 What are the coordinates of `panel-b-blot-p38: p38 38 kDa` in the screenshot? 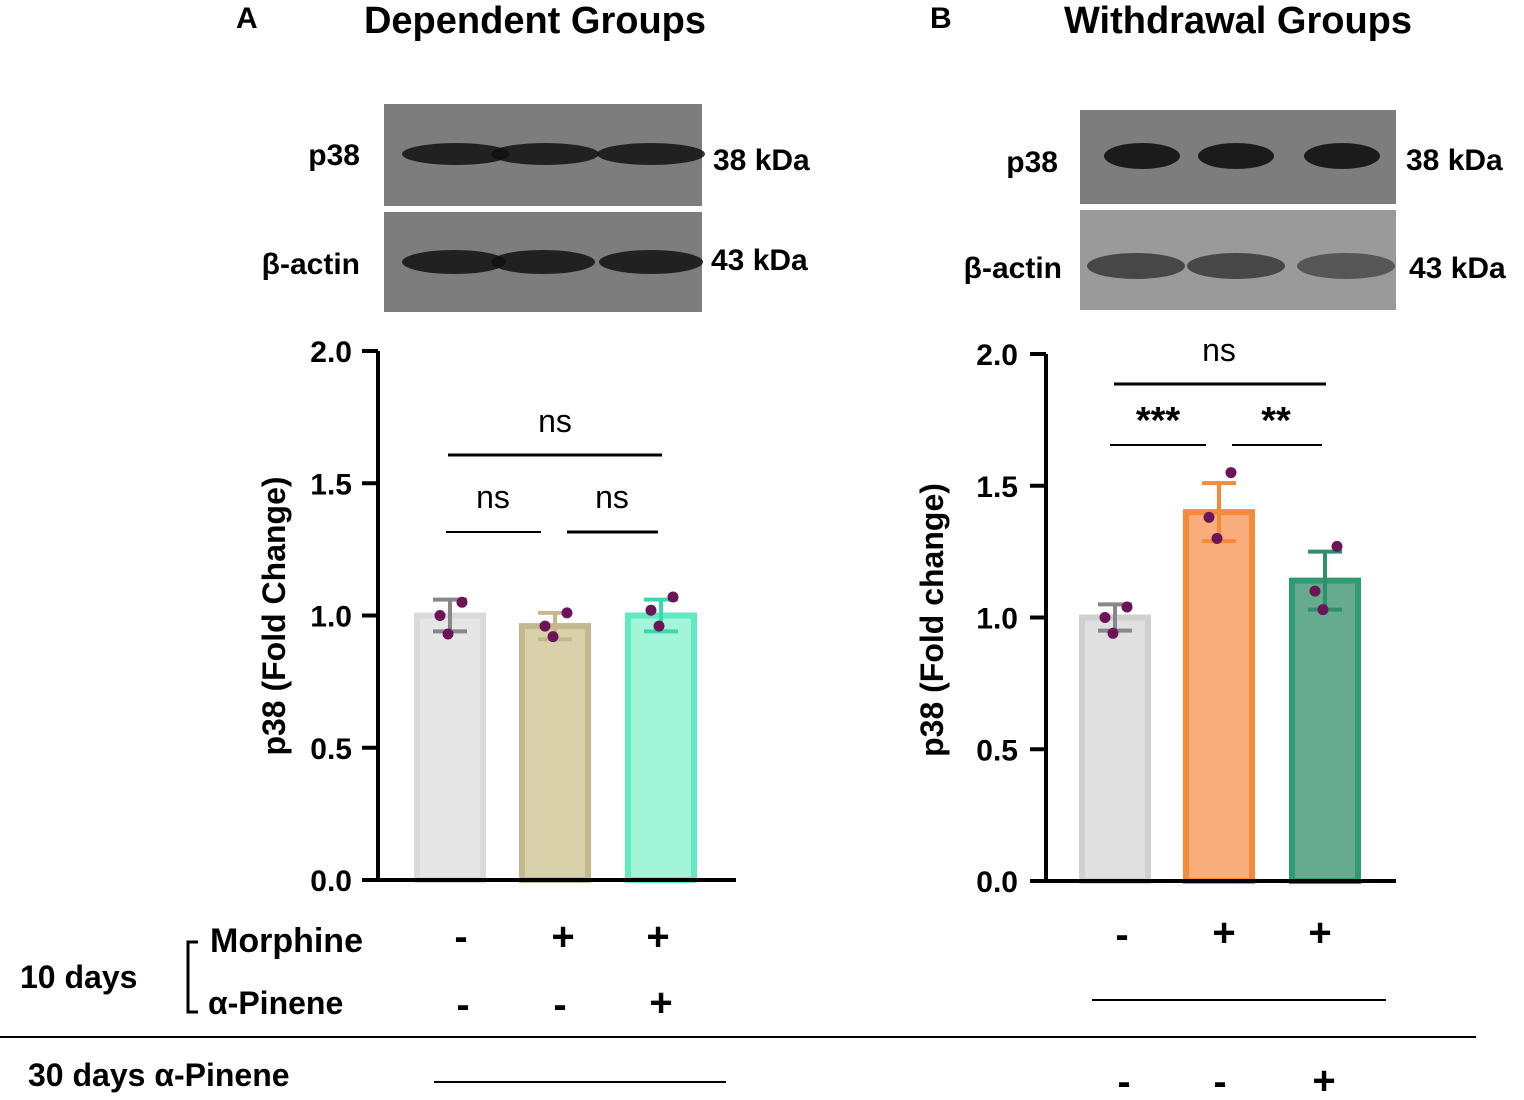 It's located at (1254, 157).